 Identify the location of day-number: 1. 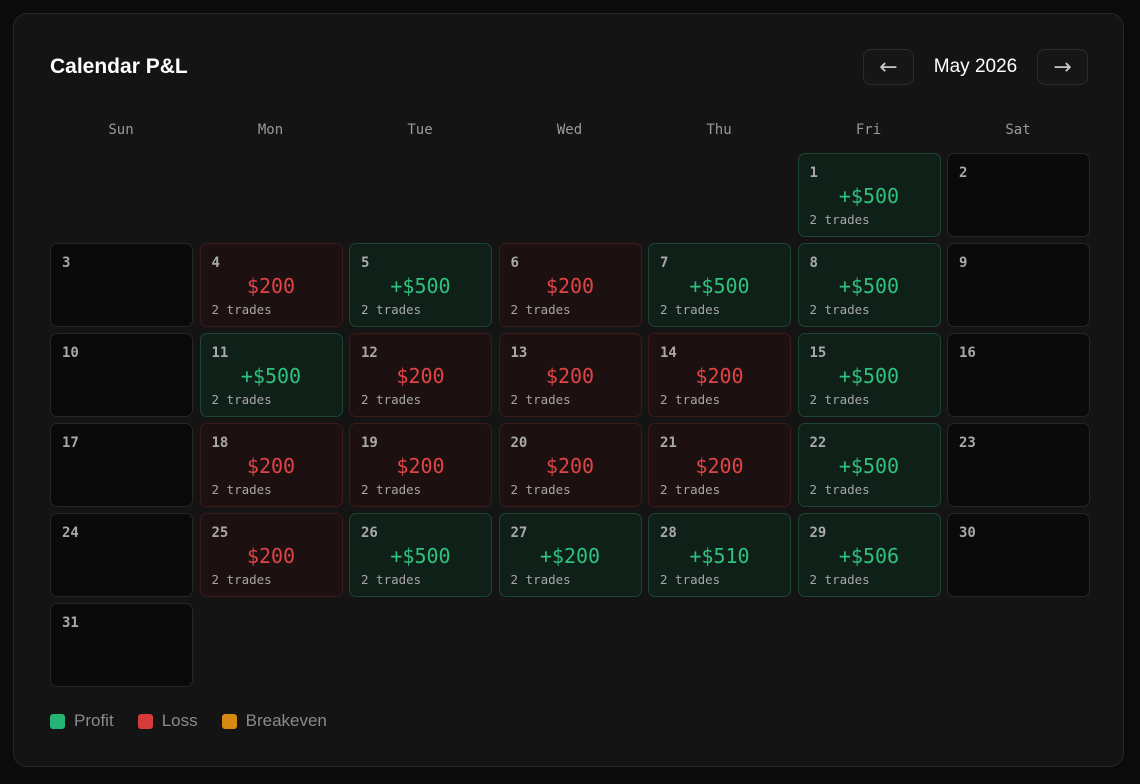
(813, 173).